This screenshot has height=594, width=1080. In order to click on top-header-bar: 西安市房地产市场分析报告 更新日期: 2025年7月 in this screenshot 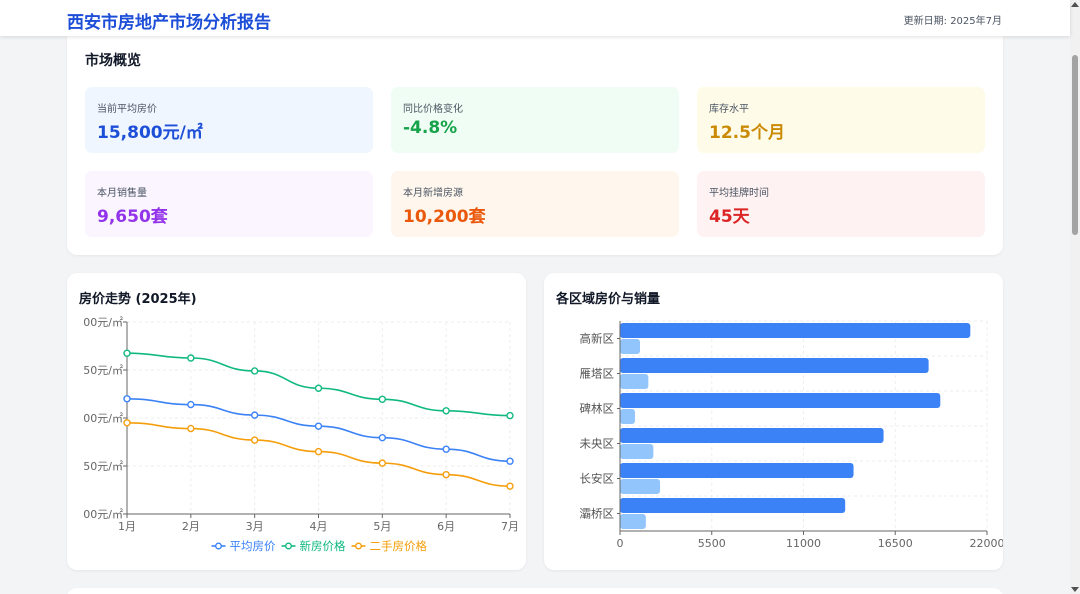, I will do `click(535, 18)`.